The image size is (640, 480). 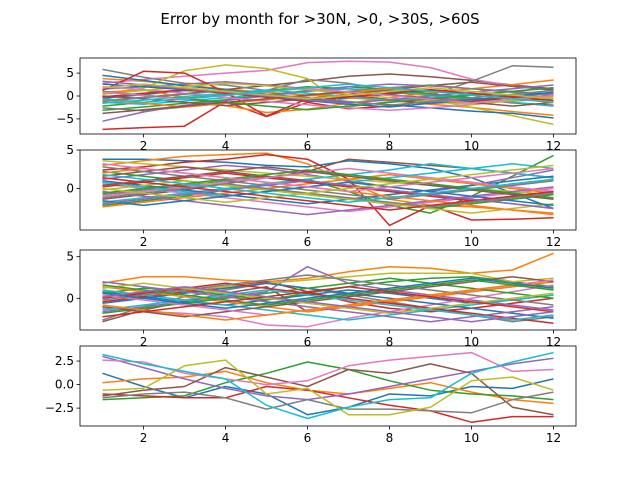 What do you see at coordinates (319, 19) in the screenshot?
I see `figure-title: Error by month for >30N, >0, >30S, >60S` at bounding box center [319, 19].